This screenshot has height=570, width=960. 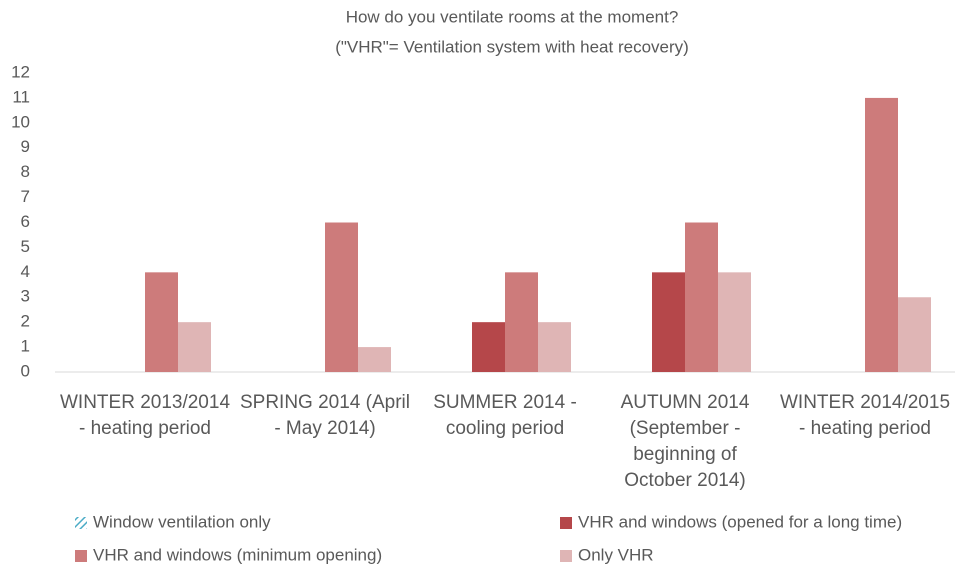 What do you see at coordinates (25, 346) in the screenshot?
I see `y-tick-label: 1` at bounding box center [25, 346].